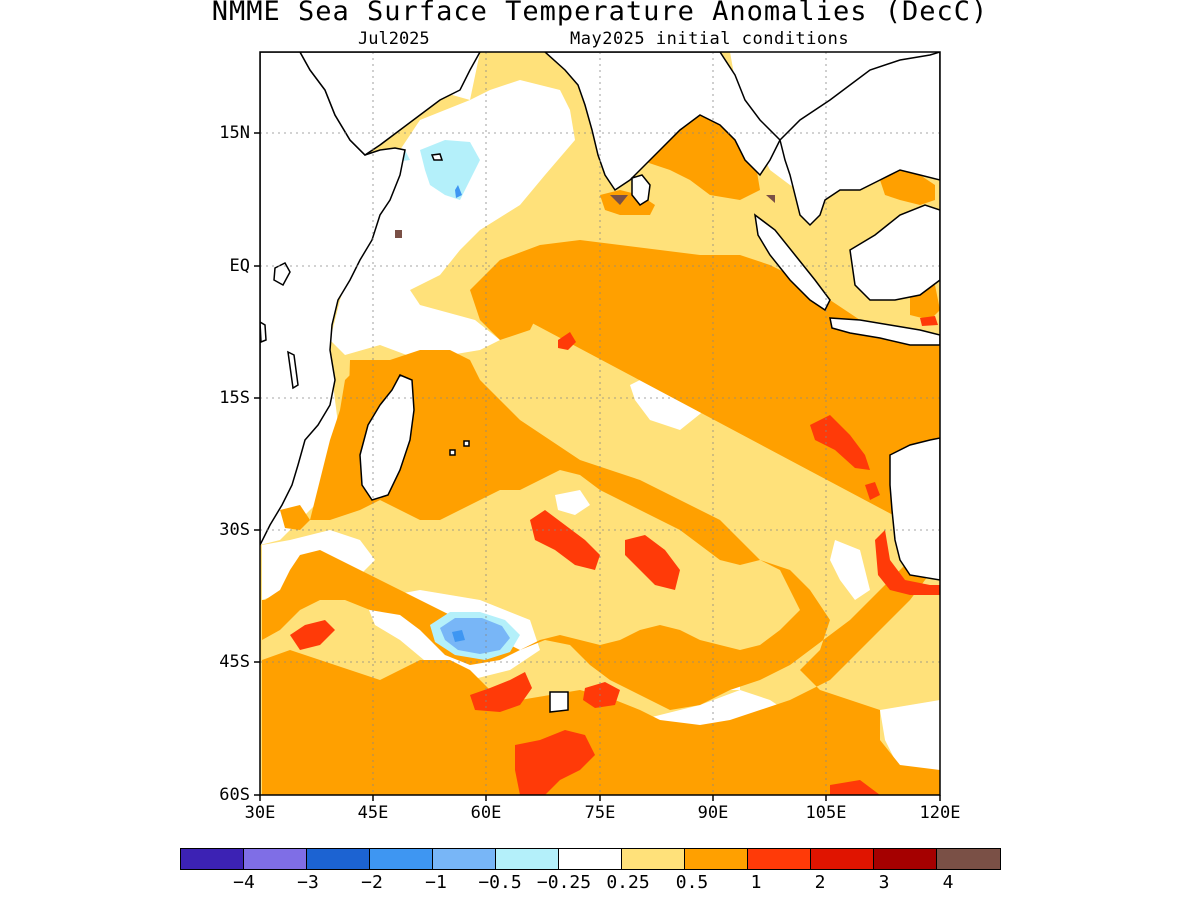 The height and width of the screenshot is (900, 1200). What do you see at coordinates (564, 882) in the screenshot?
I see `colorbar-label: −0.25` at bounding box center [564, 882].